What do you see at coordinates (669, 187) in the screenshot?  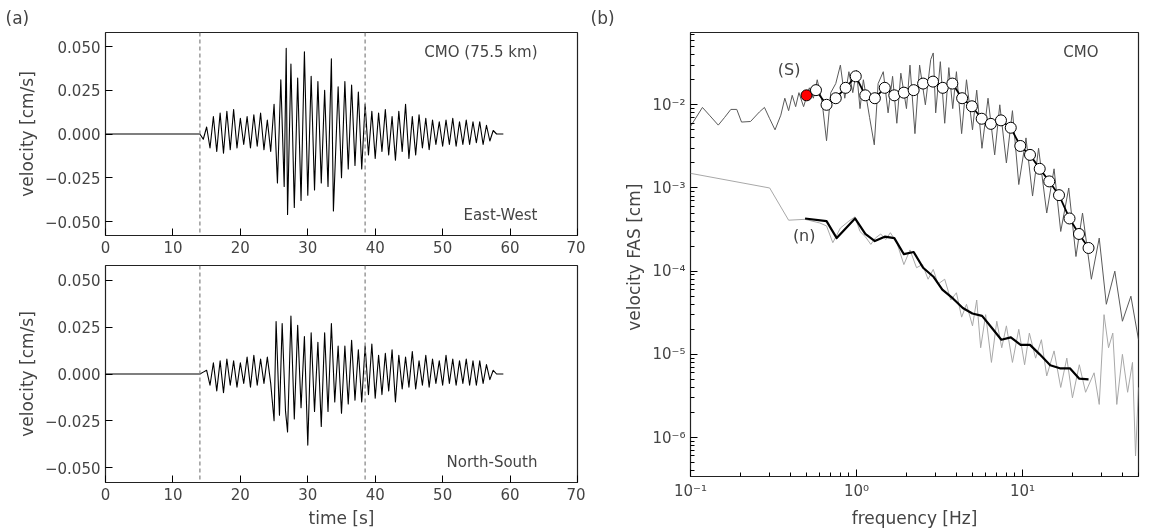 I see `y-tick-label: 10⁻³` at bounding box center [669, 187].